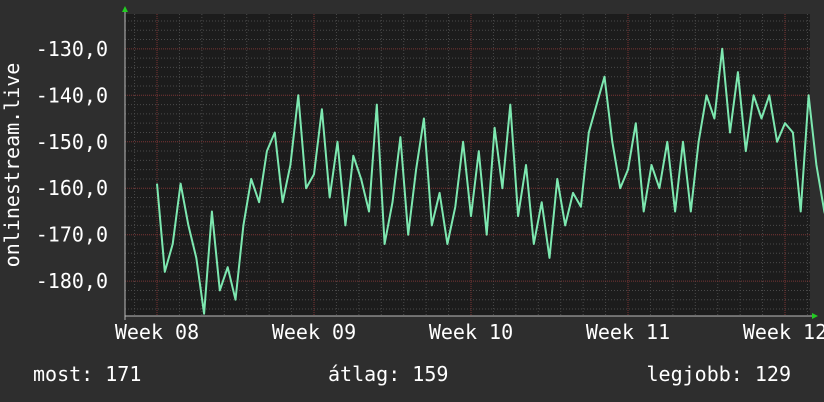 The width and height of the screenshot is (824, 402). I want to click on current-value-stat: most: 171, so click(87, 374).